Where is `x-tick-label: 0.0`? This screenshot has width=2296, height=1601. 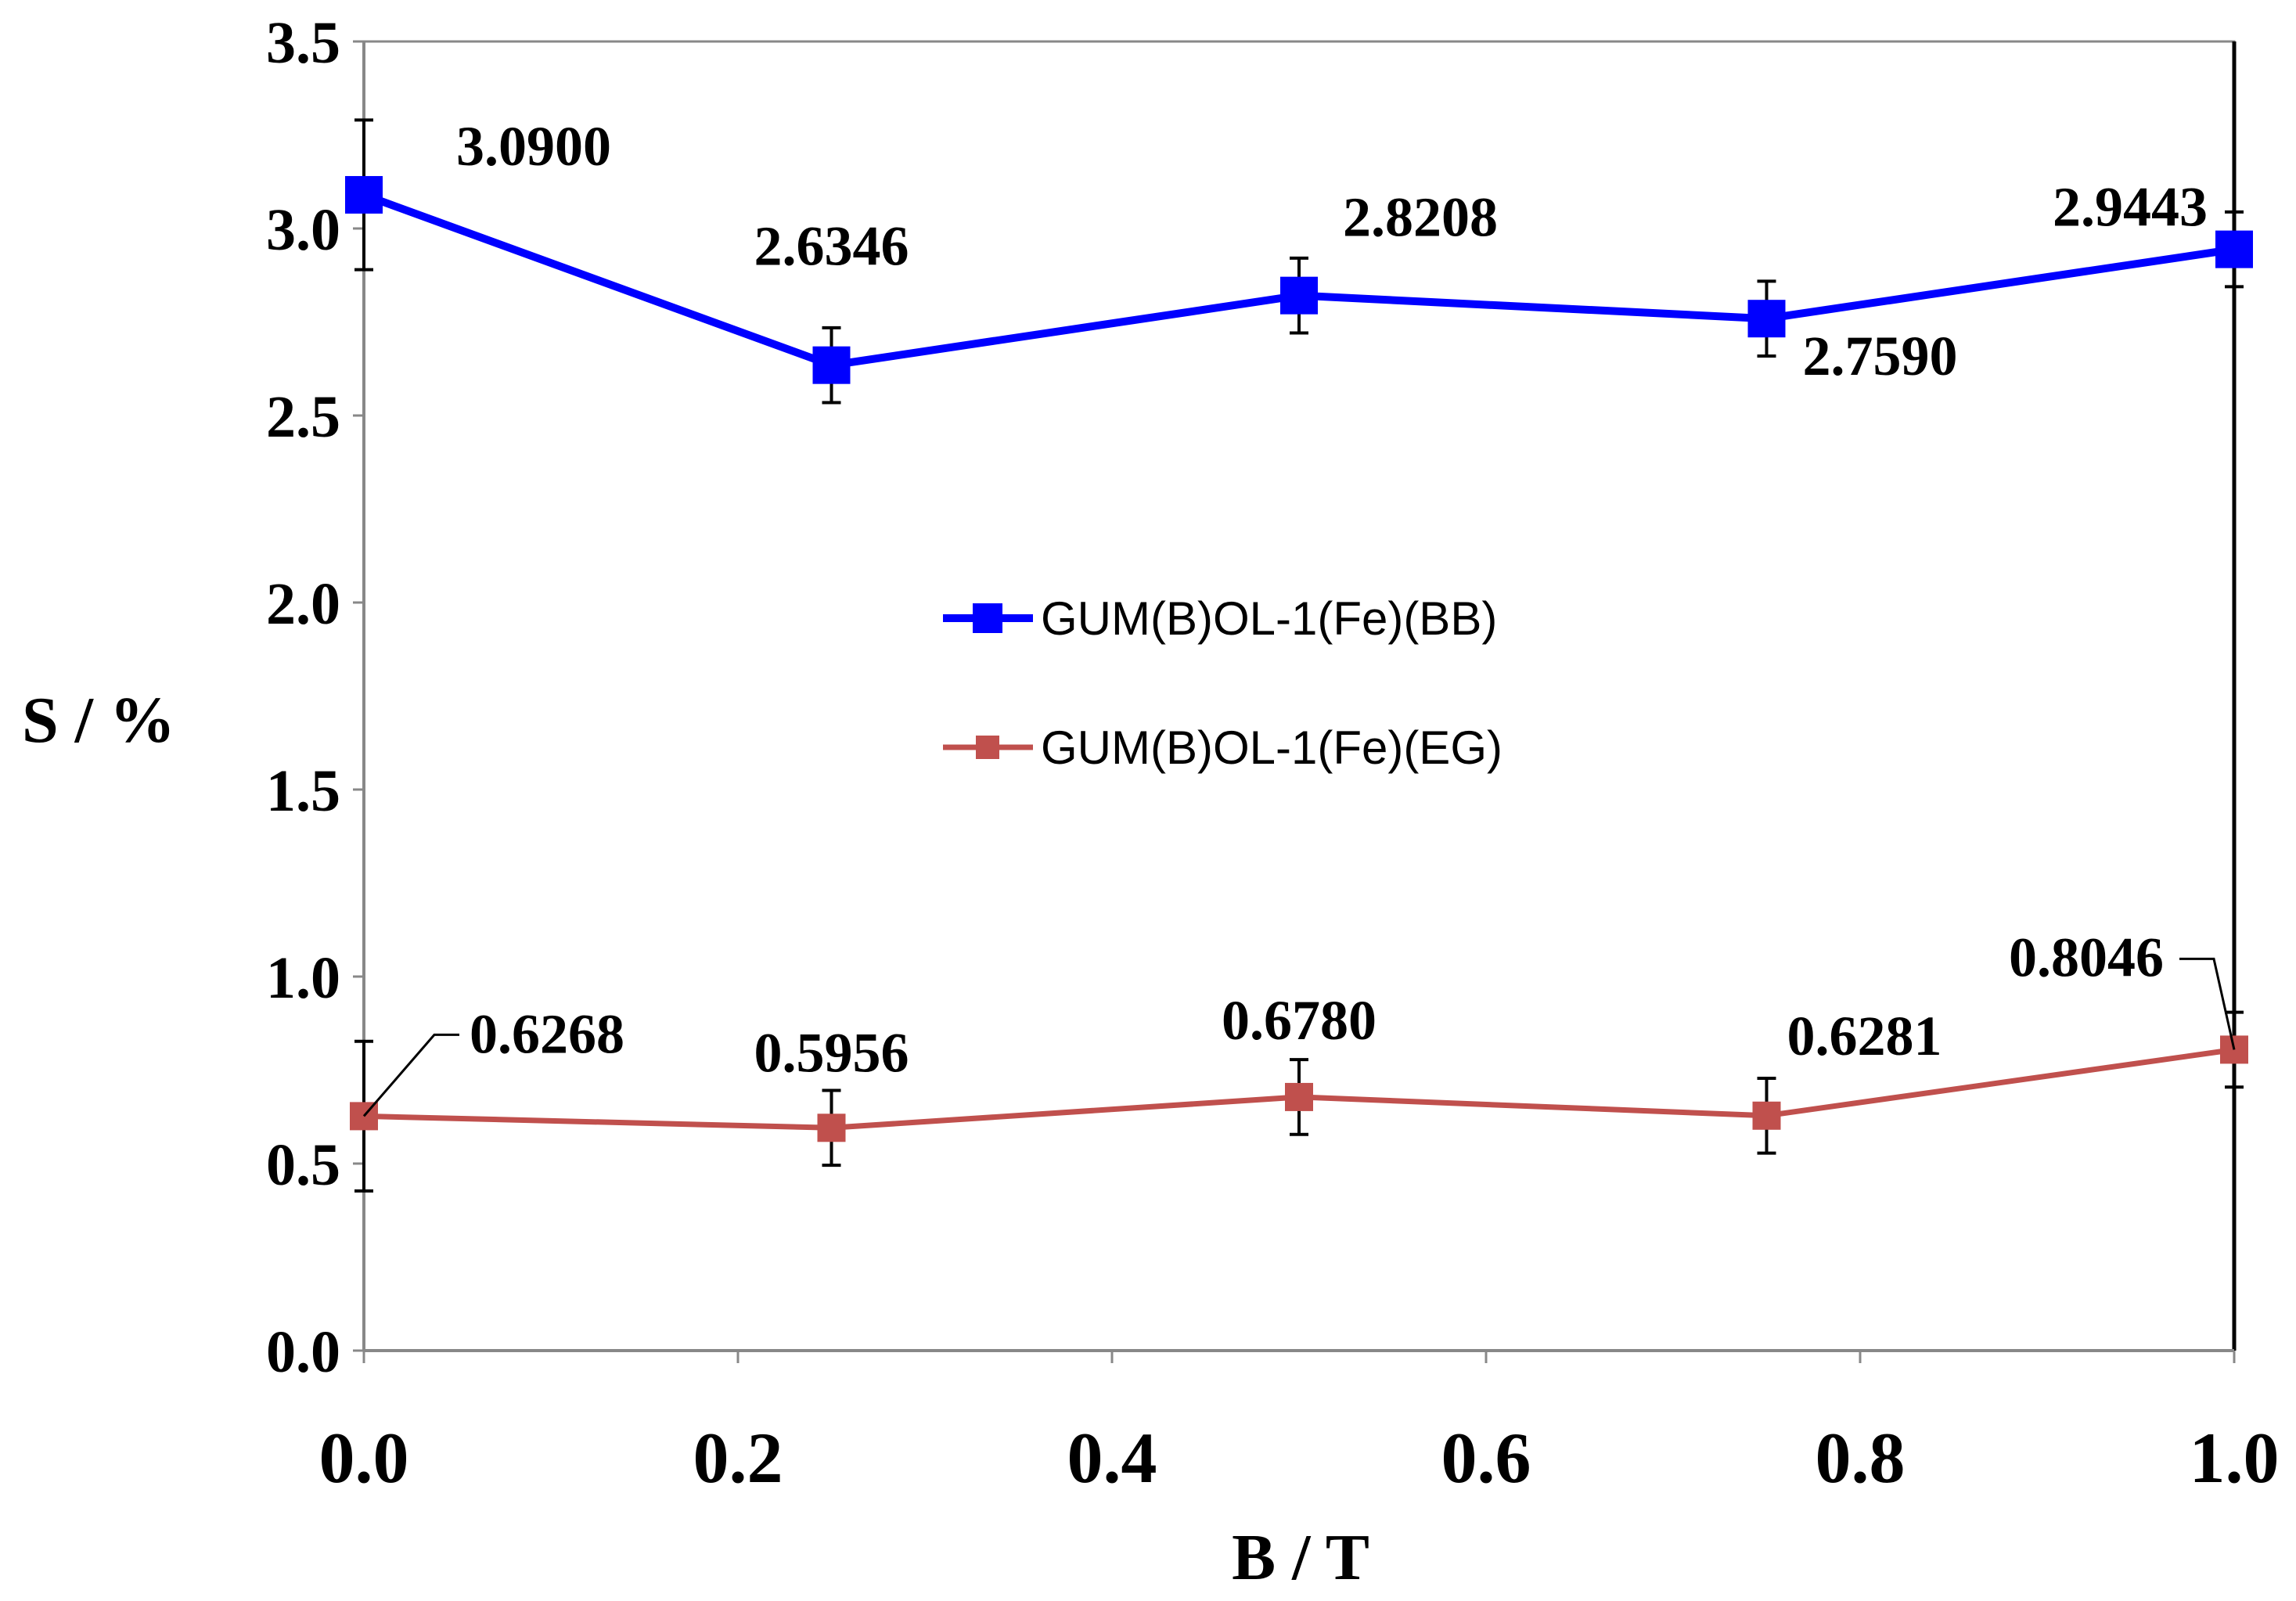
x-tick-label: 0.0 is located at coordinates (364, 1458).